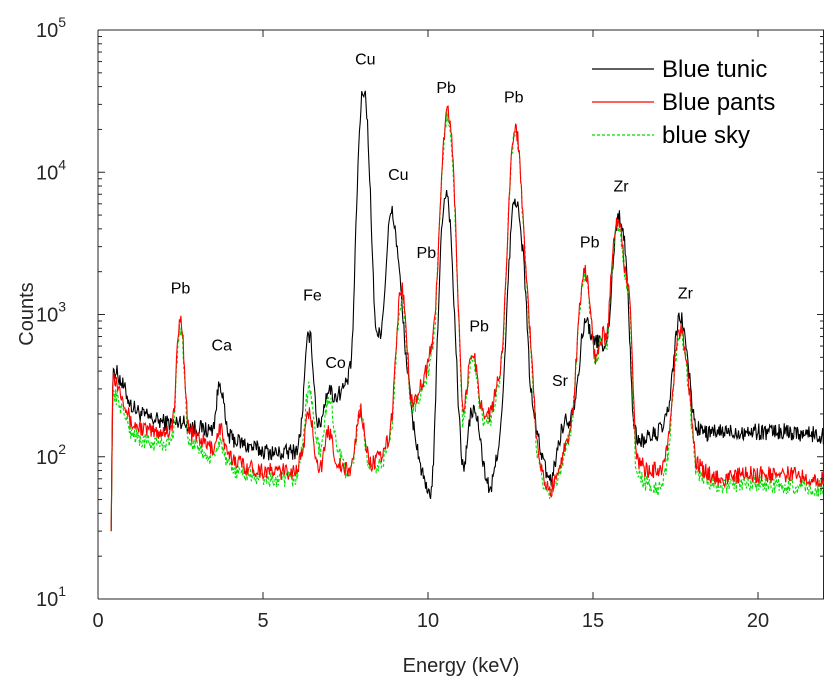 The height and width of the screenshot is (677, 824). I want to click on x-tick-label: 10, so click(428, 621).